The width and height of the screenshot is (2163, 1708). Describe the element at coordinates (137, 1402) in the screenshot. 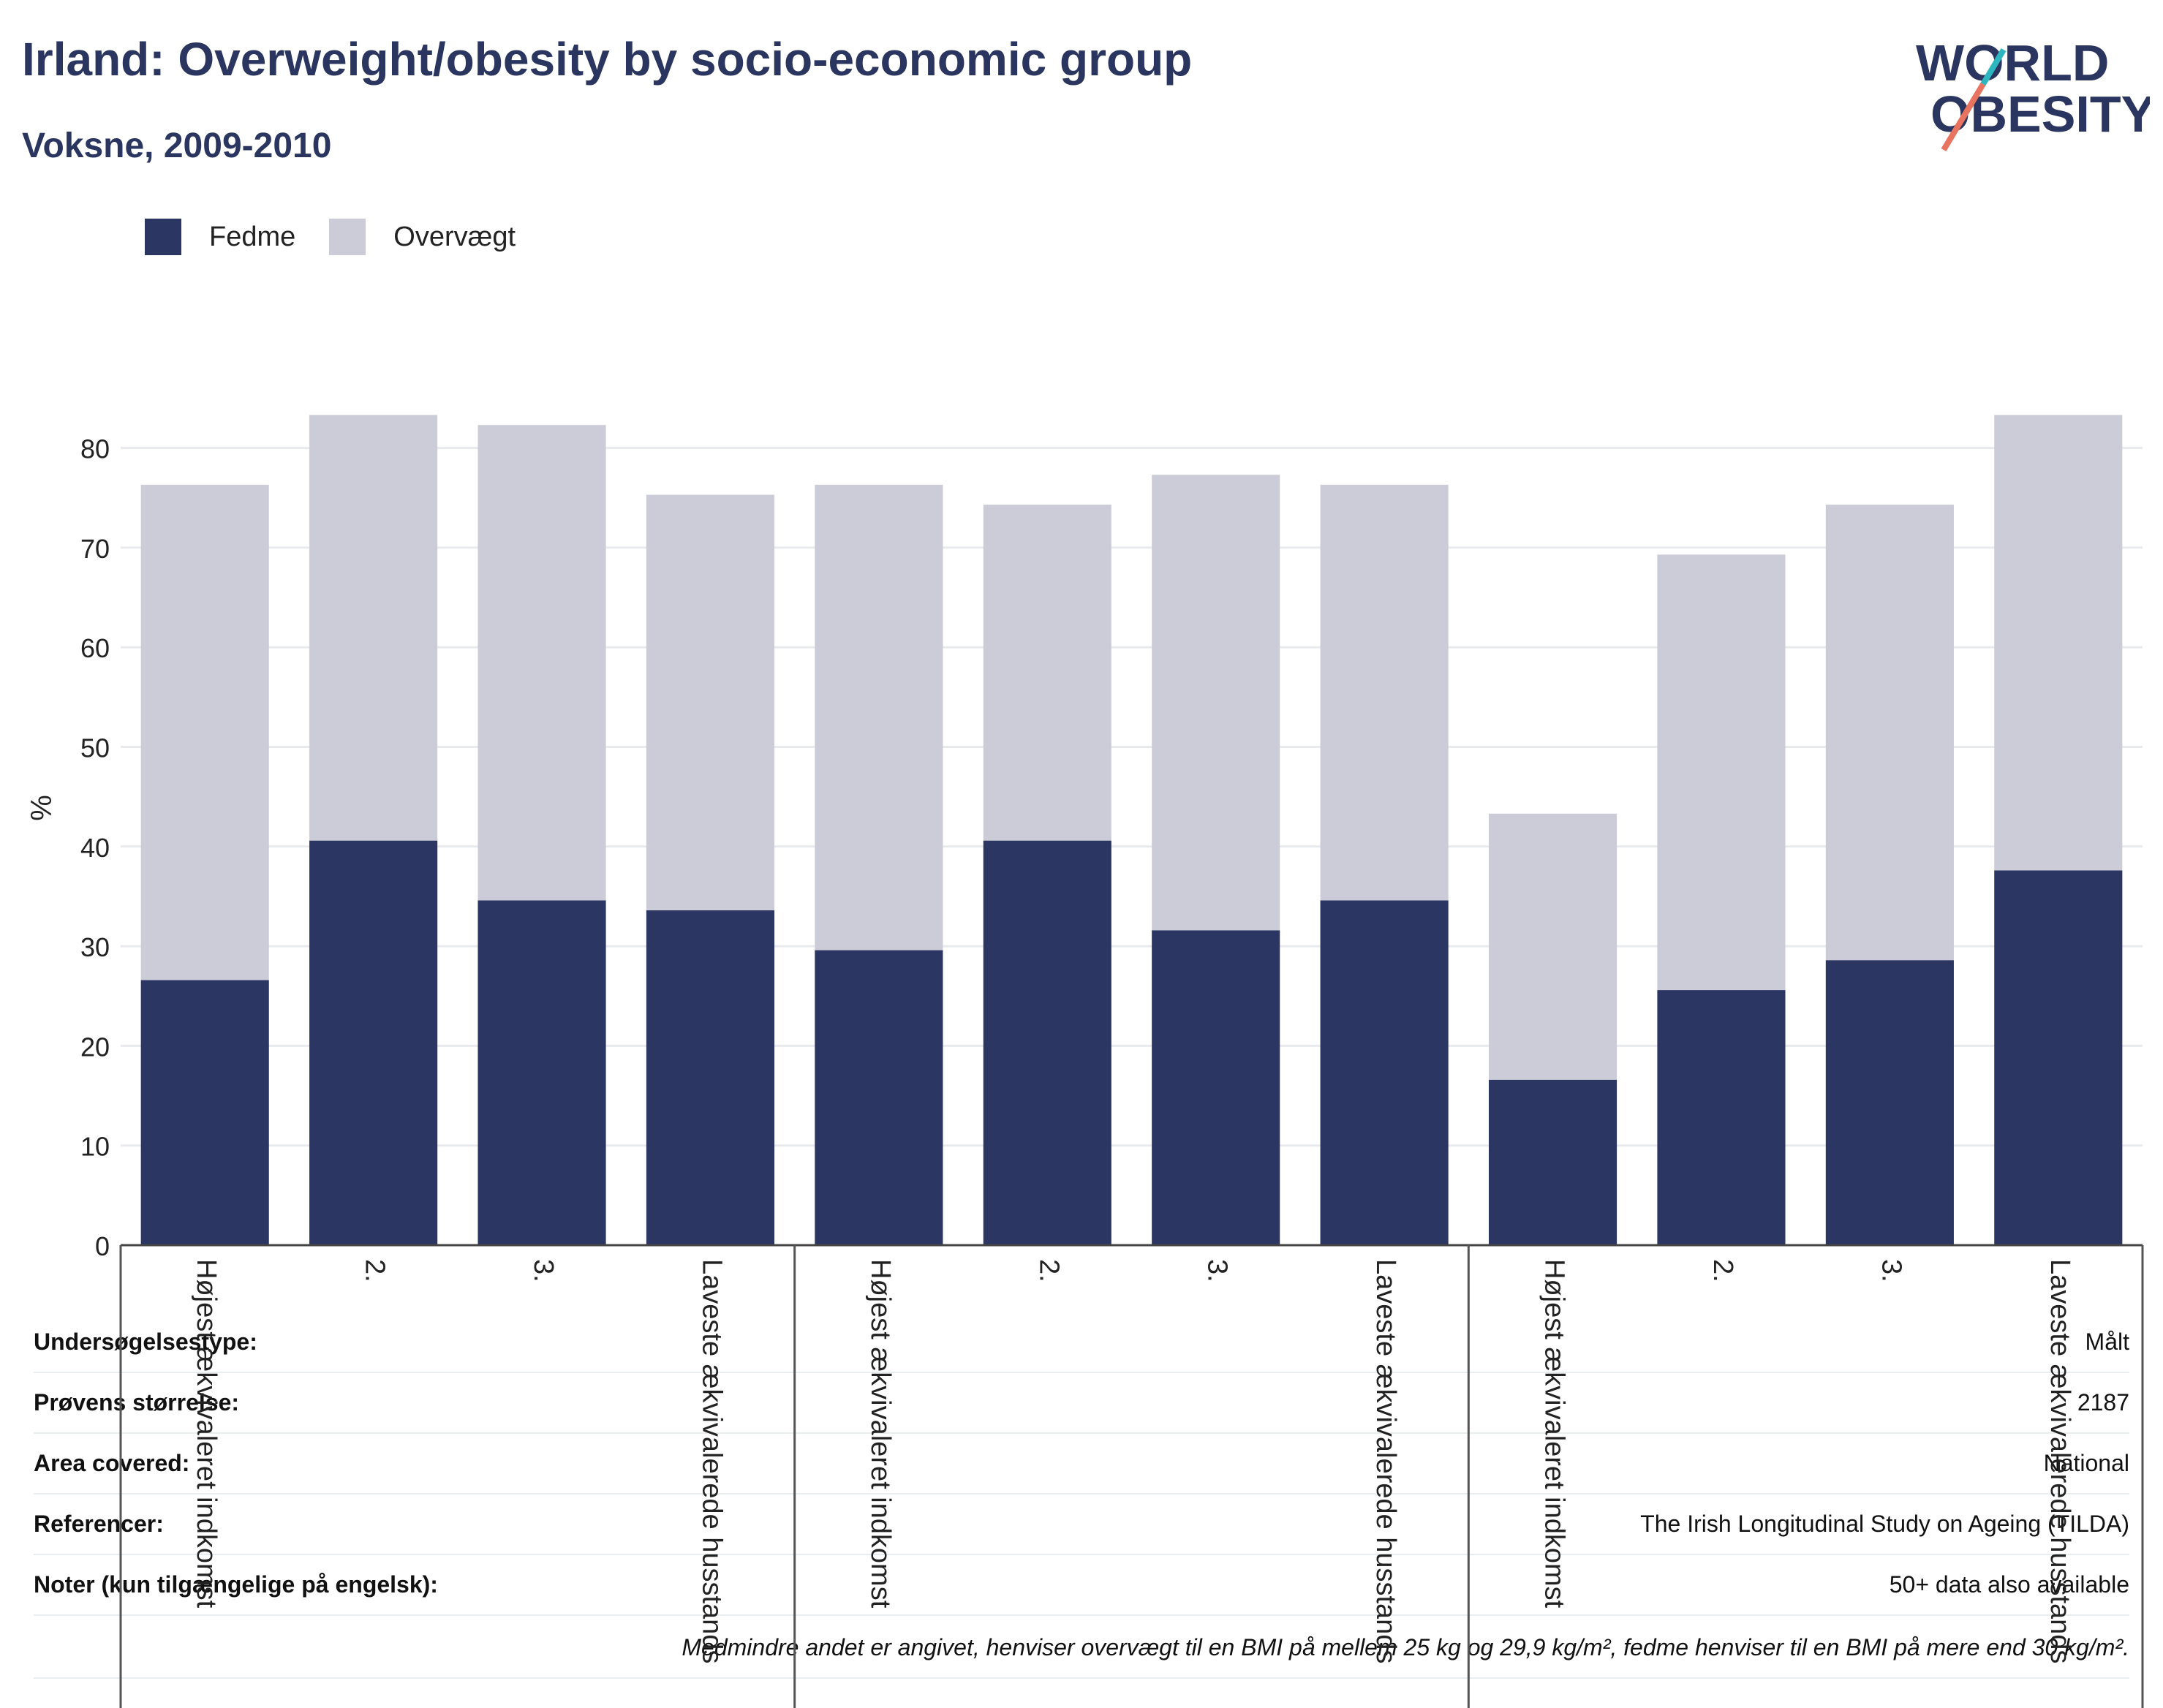

I see `info-label-sample-size: Prøvens størrelse:` at that location.